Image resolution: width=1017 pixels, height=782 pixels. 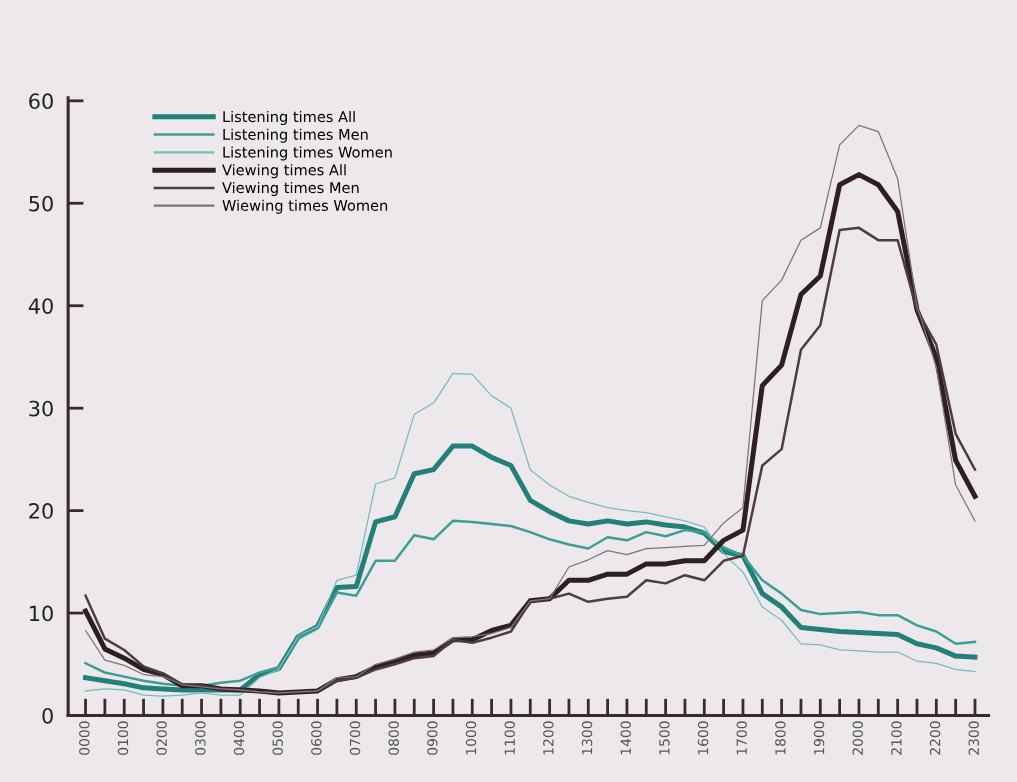 I want to click on x-tick-label: 0600, so click(x=316, y=738).